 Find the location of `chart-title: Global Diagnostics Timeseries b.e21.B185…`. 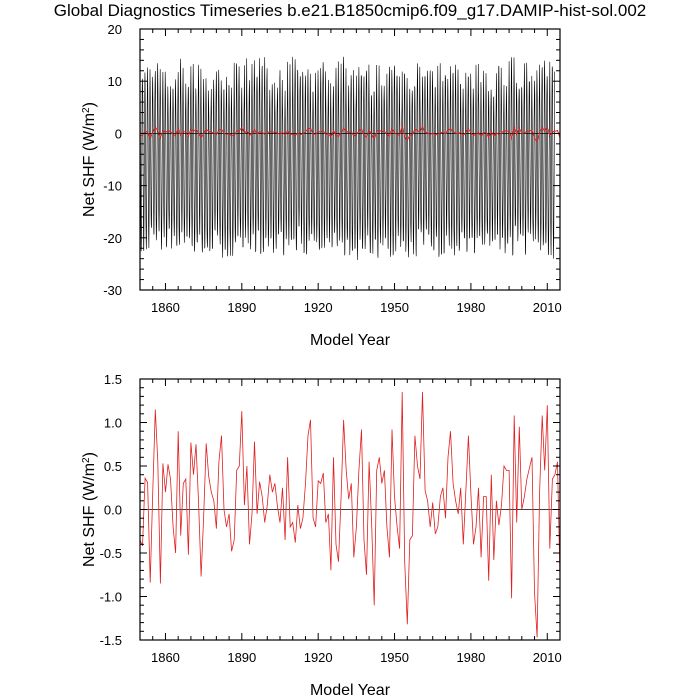

chart-title: Global Diagnostics Timeseries b.e21.B185… is located at coordinates (350, 10).